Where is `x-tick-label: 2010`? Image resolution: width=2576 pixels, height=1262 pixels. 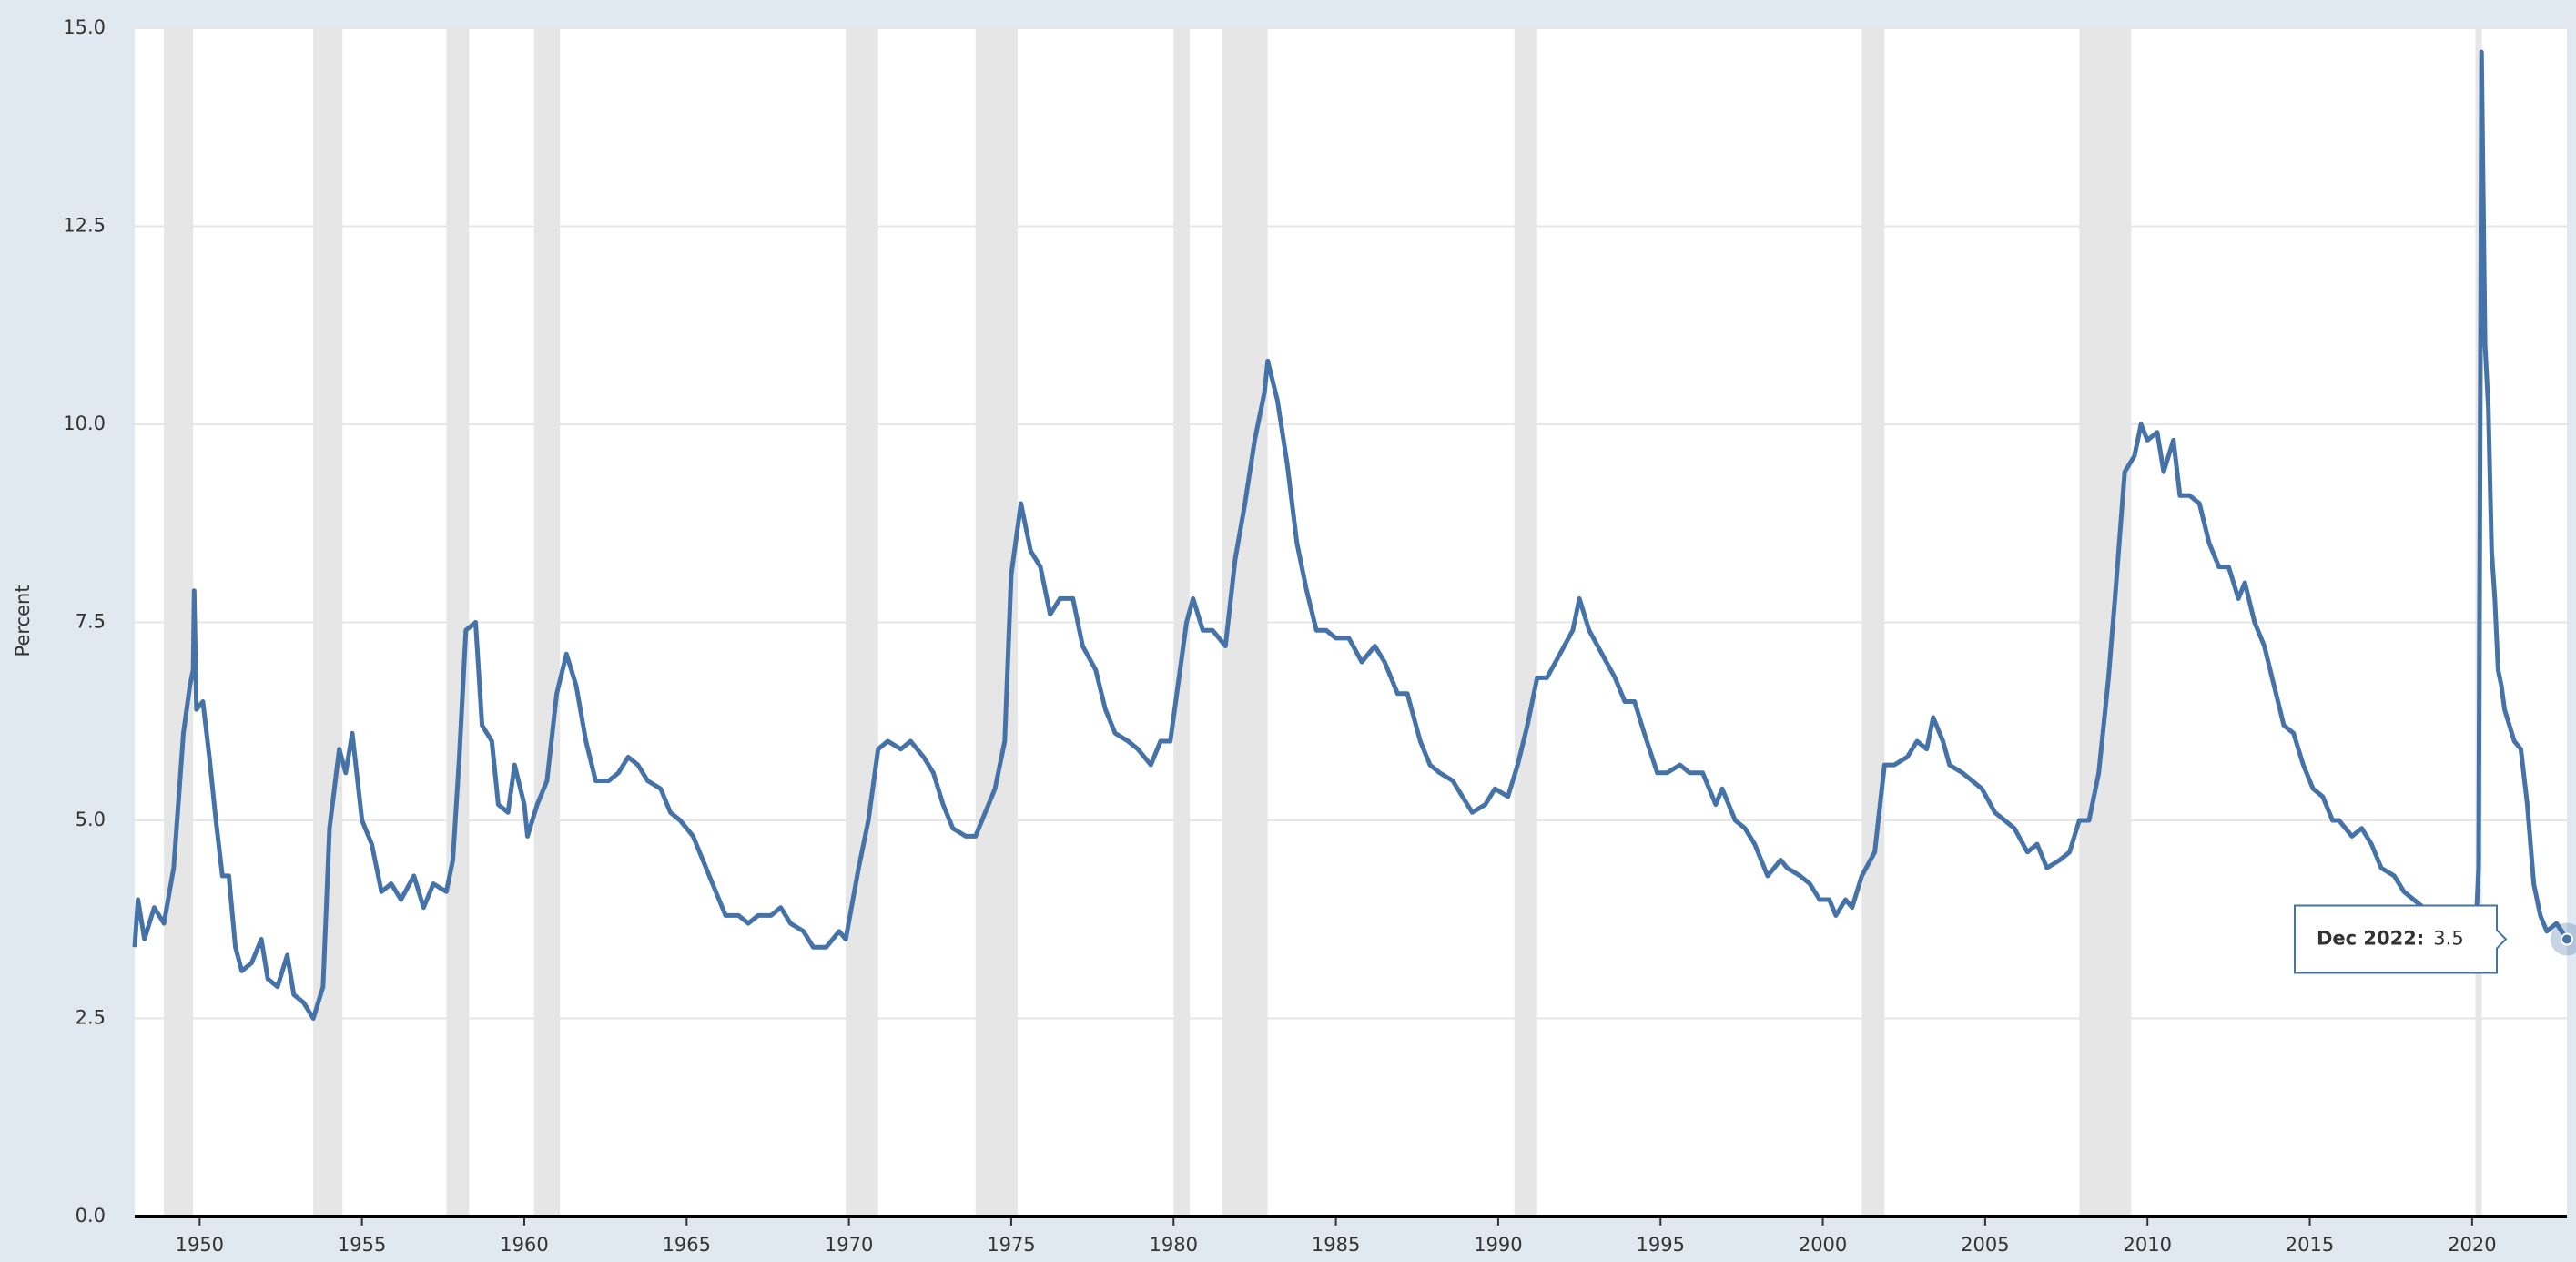 x-tick-label: 2010 is located at coordinates (2147, 1245).